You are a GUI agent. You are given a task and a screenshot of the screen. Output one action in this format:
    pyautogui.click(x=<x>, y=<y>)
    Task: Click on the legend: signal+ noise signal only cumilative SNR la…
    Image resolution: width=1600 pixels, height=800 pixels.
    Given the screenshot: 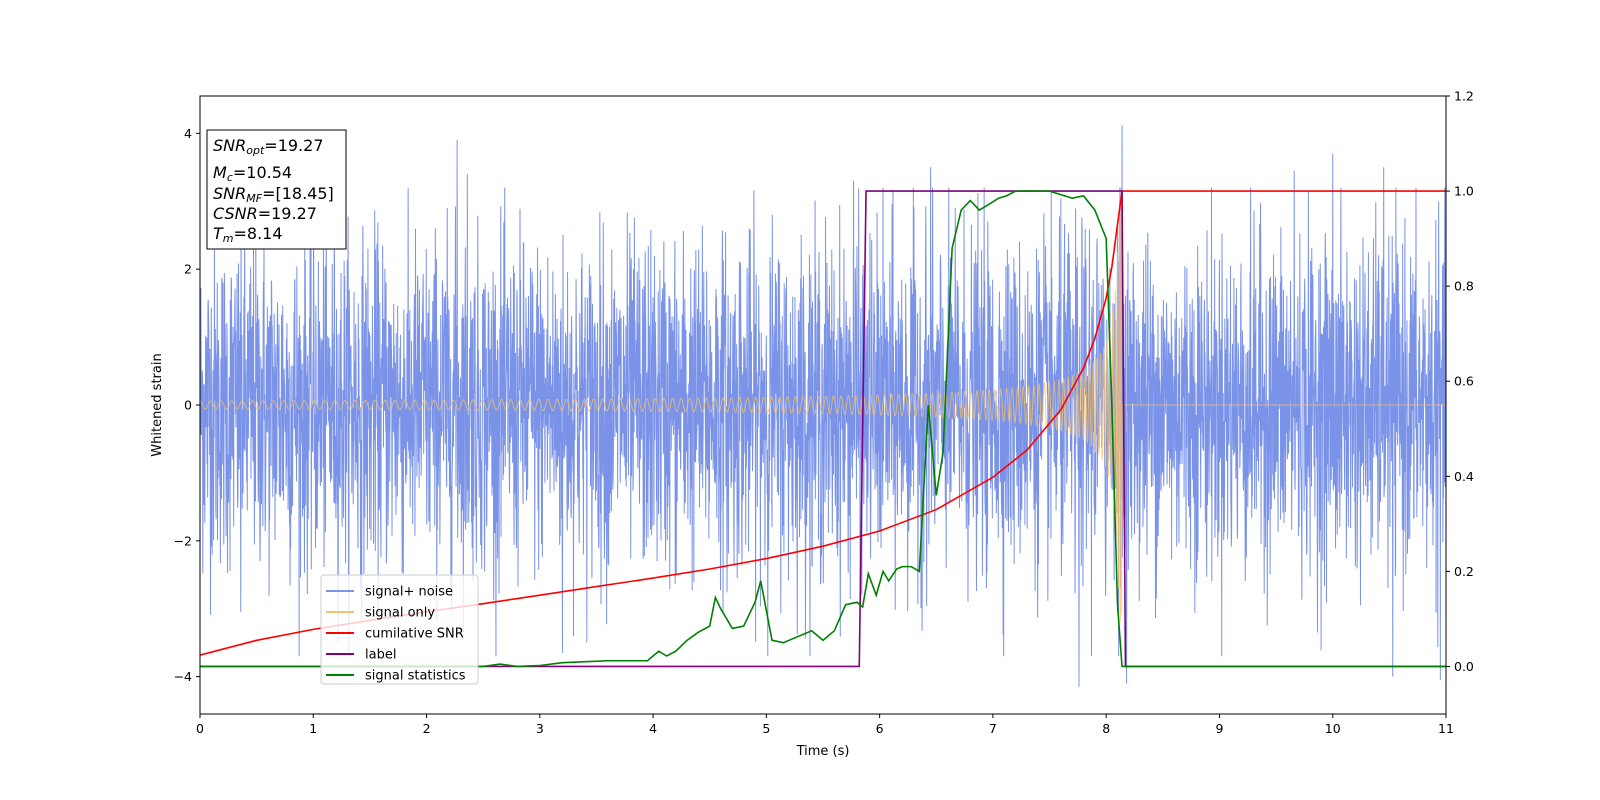 What is the action you would take?
    pyautogui.click(x=399, y=629)
    